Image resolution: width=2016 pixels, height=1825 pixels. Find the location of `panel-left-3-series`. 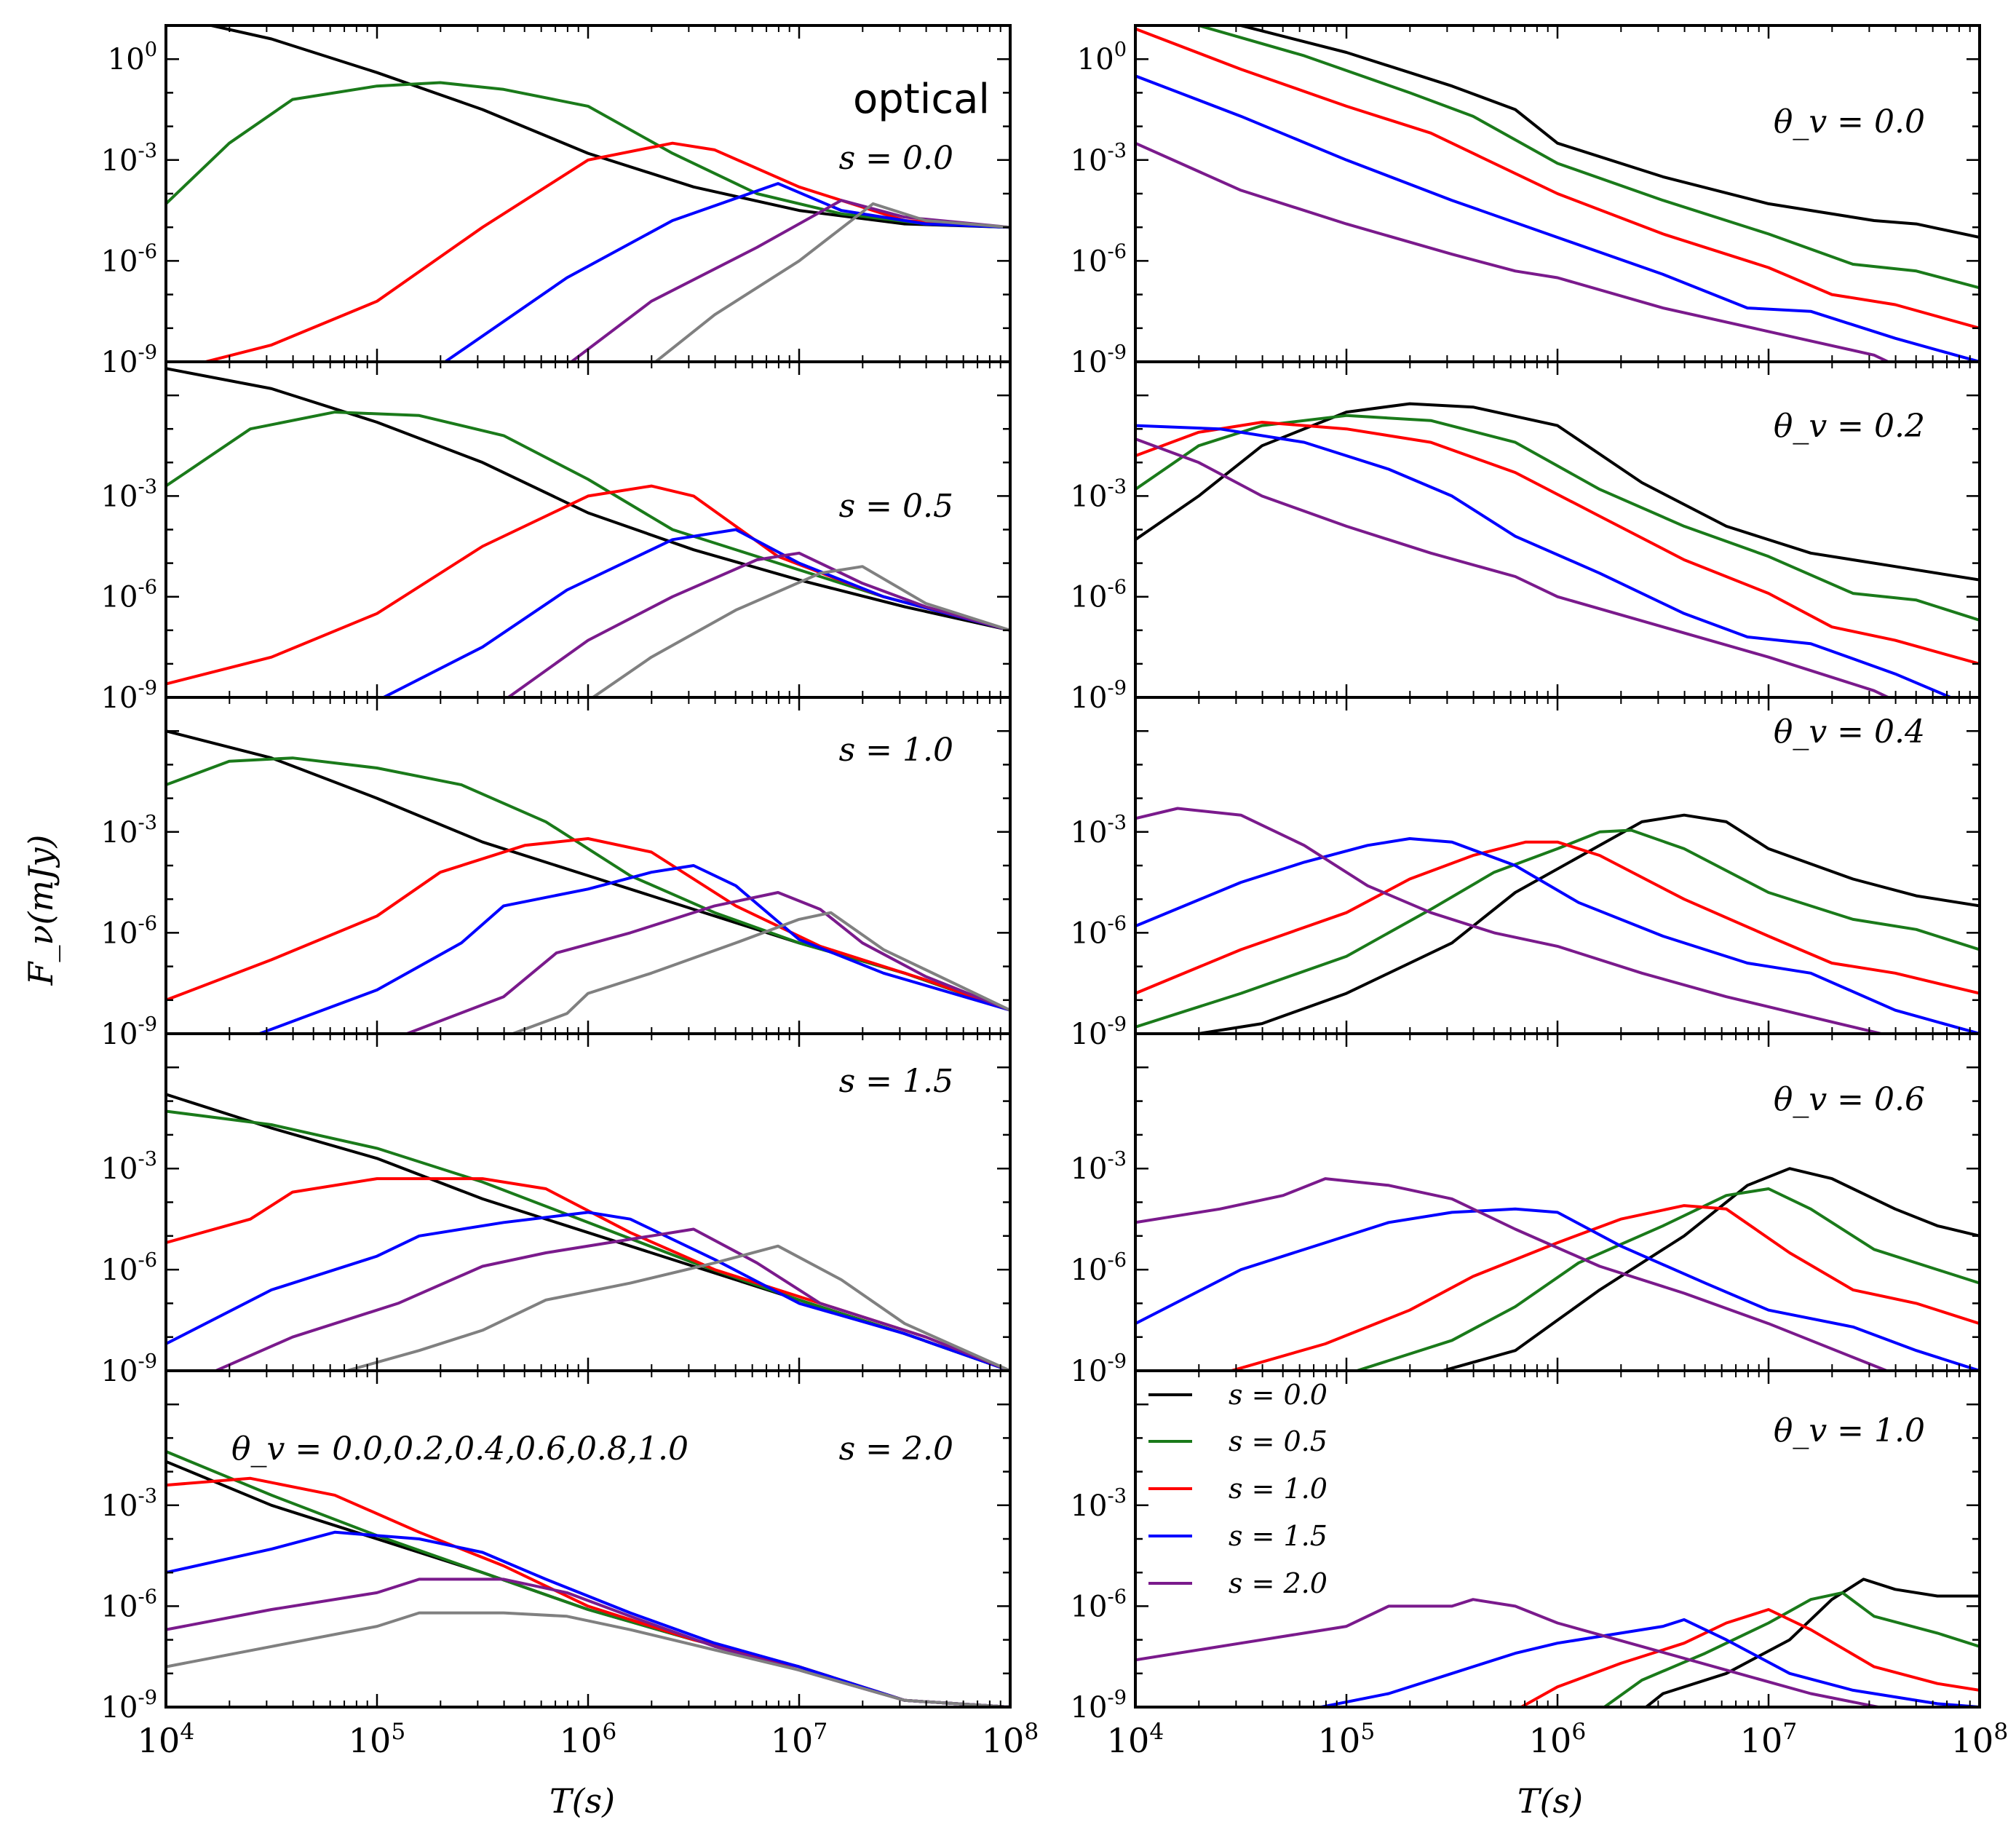

panel-left-3-series is located at coordinates (588, 881).